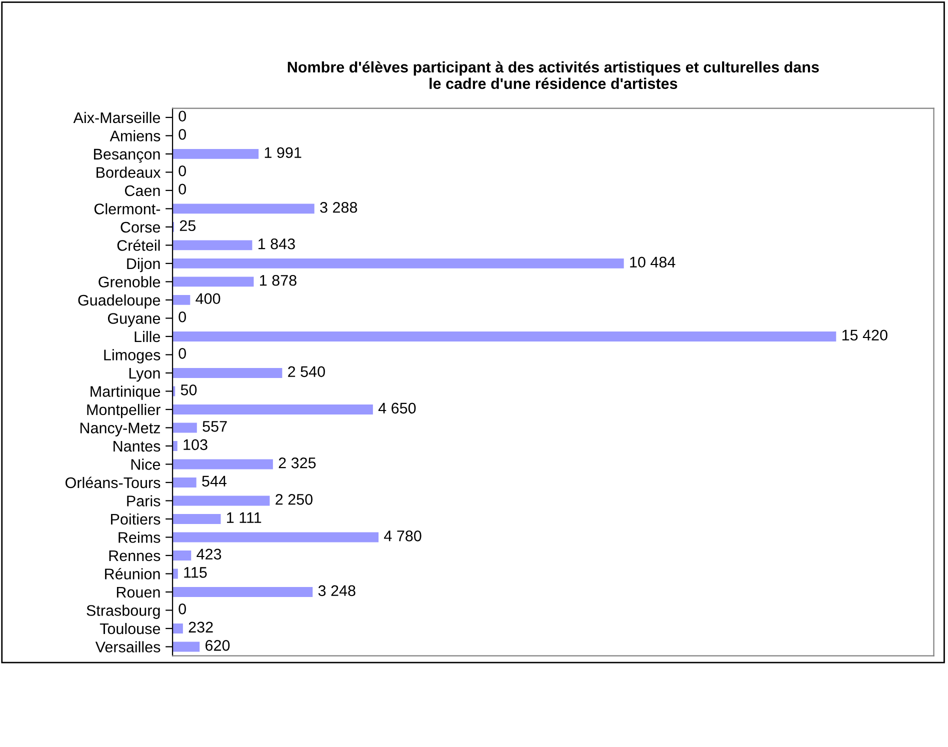 This screenshot has height=747, width=948. Describe the element at coordinates (276, 244) in the screenshot. I see `data-label: 1 843` at that location.